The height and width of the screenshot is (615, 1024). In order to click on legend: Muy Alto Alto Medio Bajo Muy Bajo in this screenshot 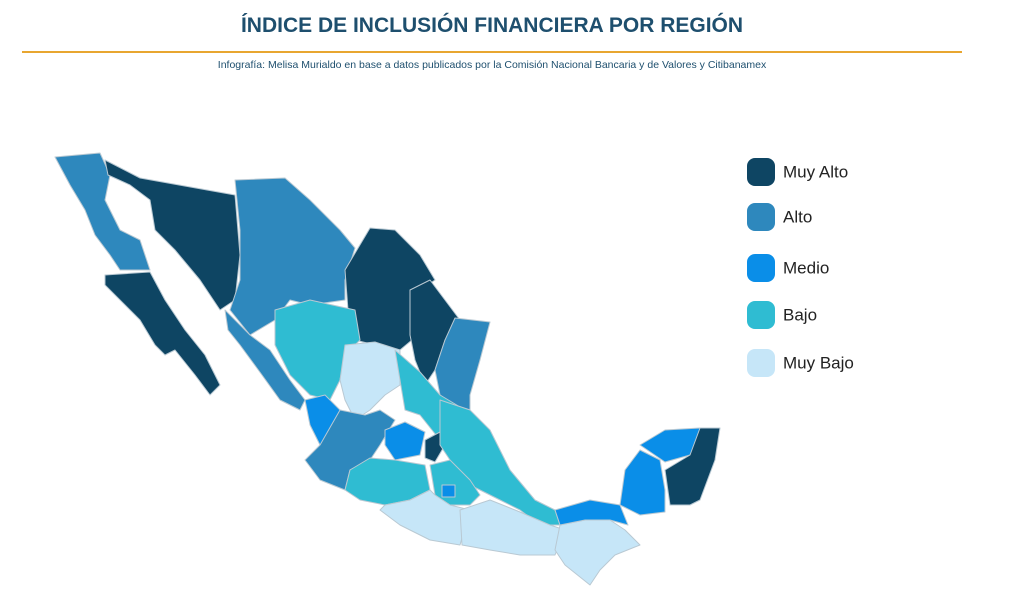, I will do `click(800, 267)`.